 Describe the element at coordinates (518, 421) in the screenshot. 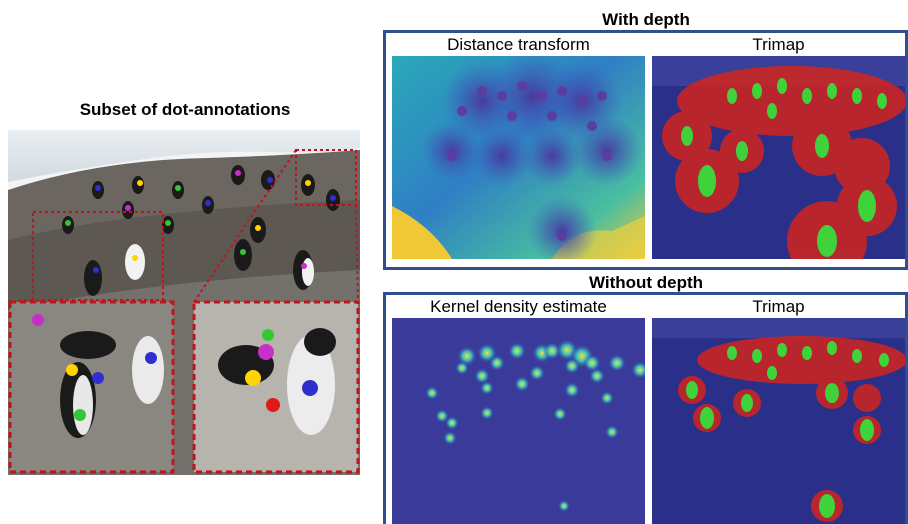

I see `kernel-density-image` at that location.